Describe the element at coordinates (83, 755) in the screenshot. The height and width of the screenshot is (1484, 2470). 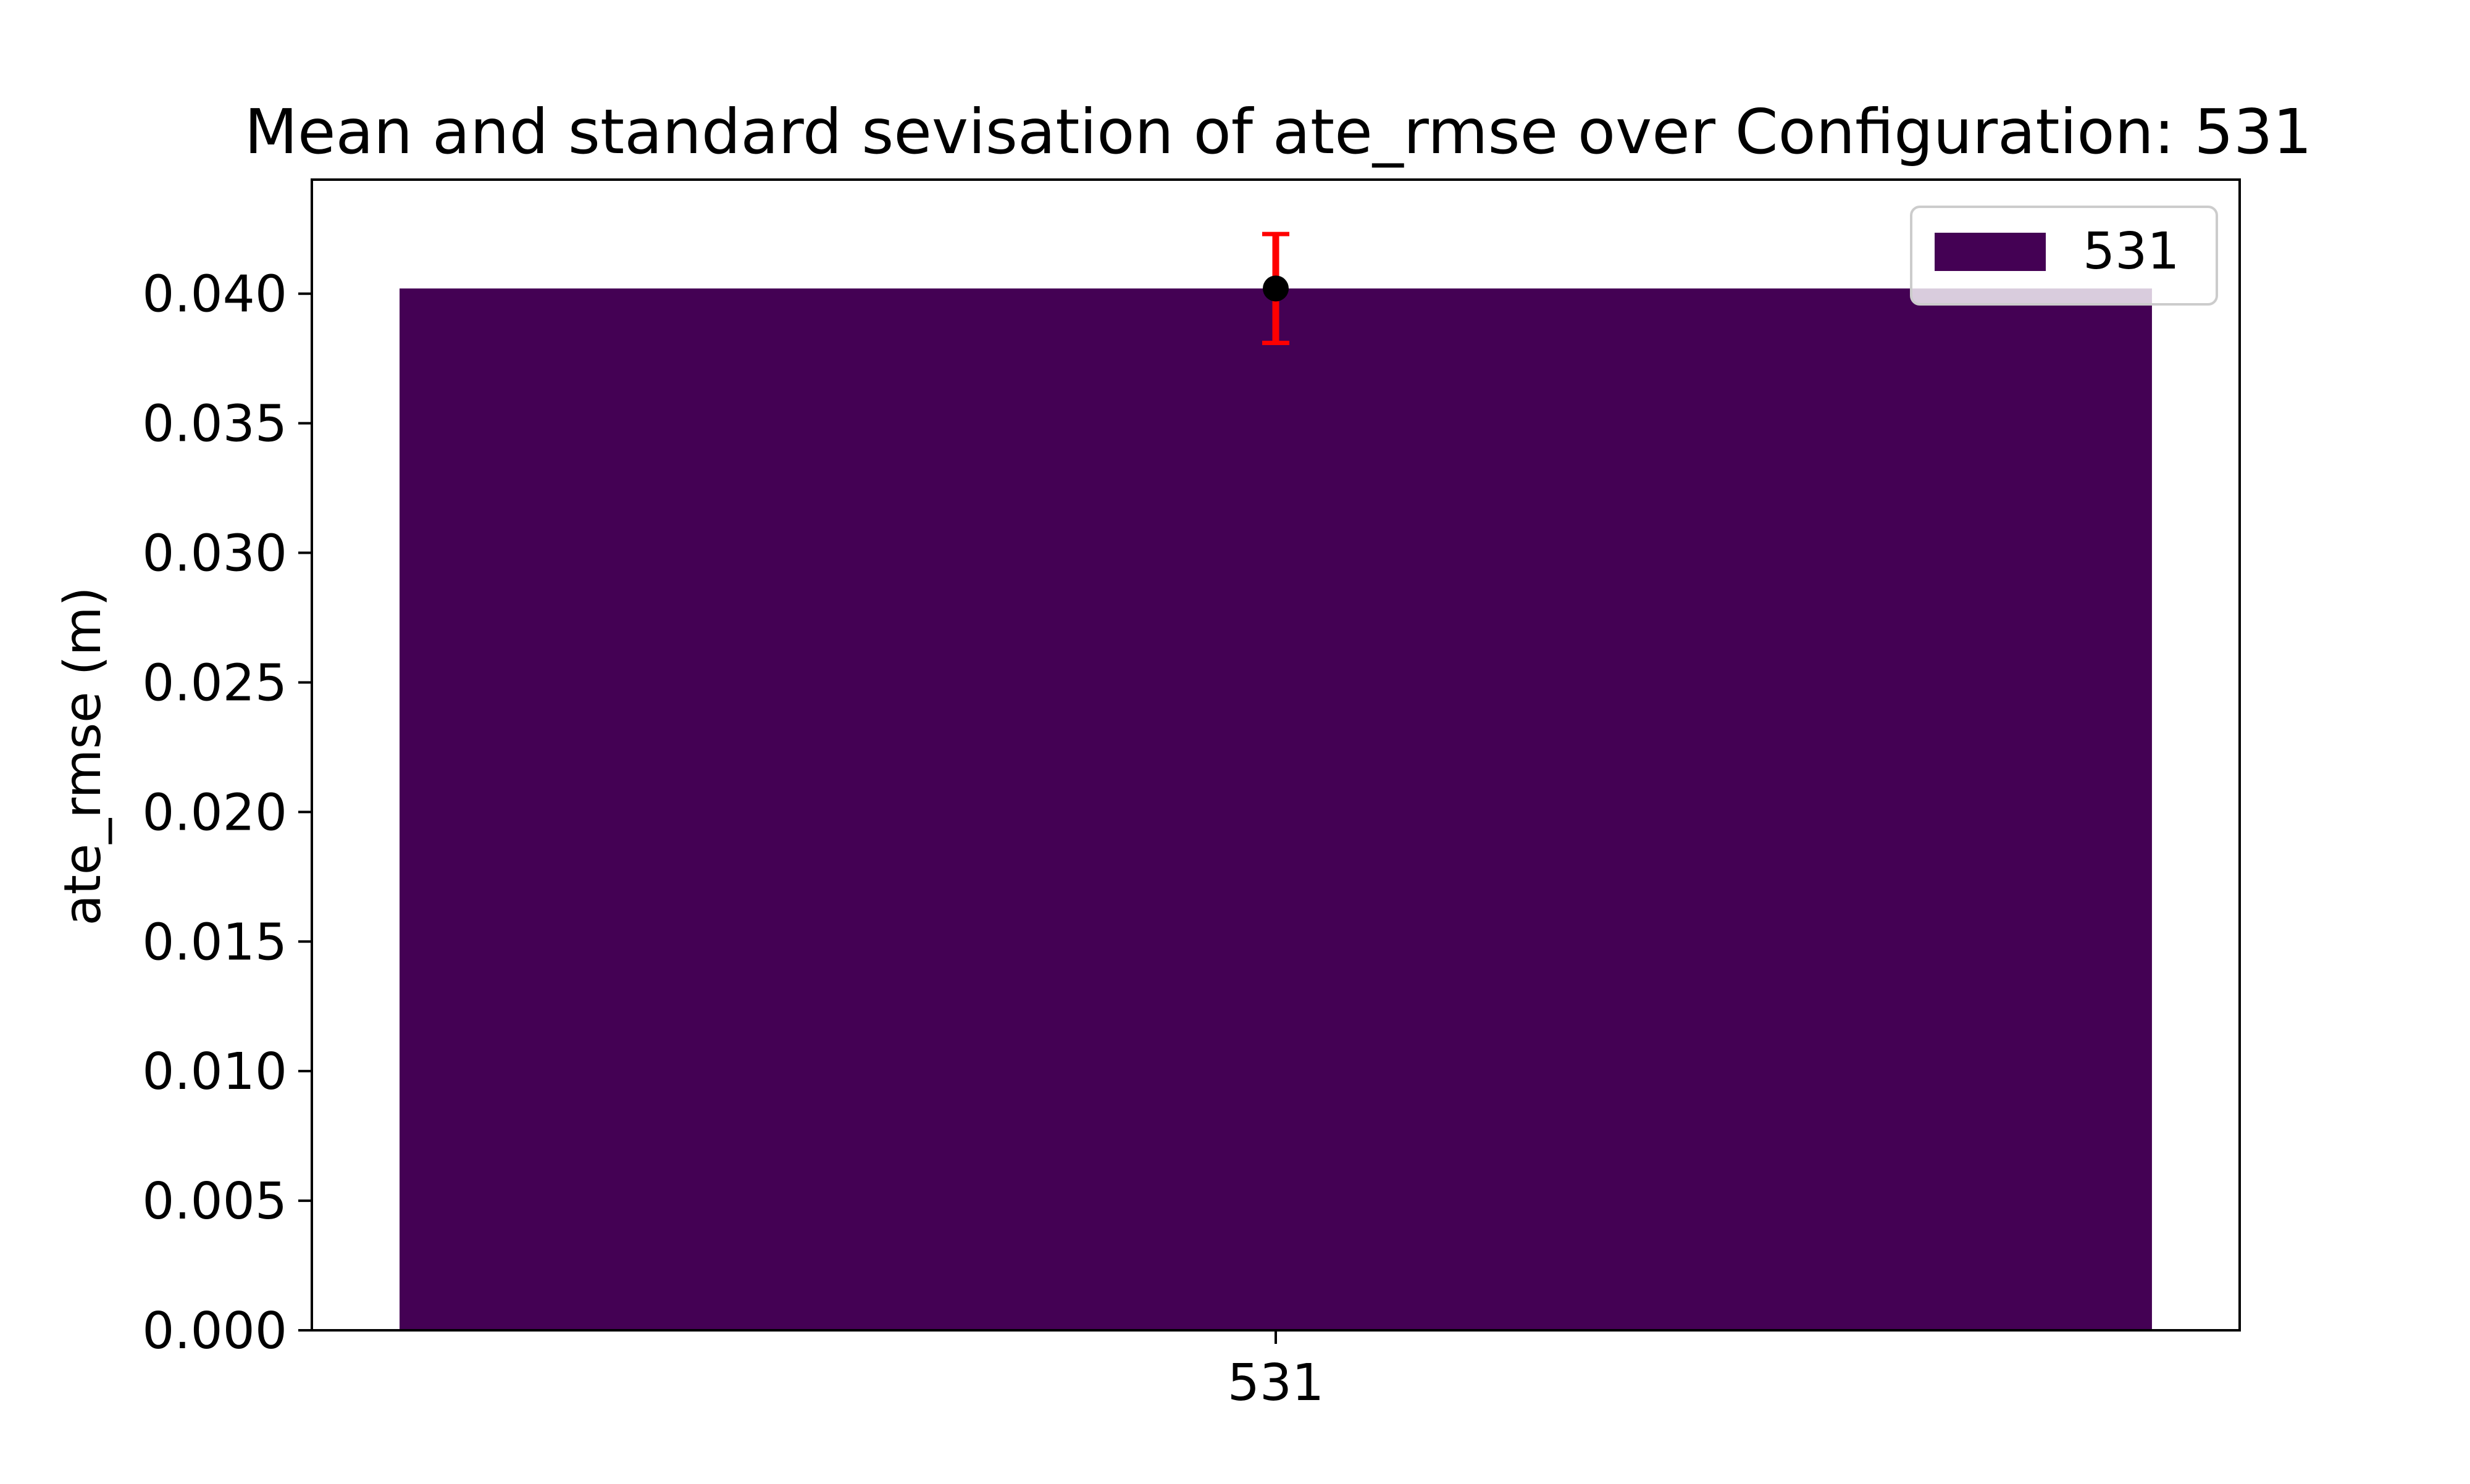
I see `y-axis-label: ate_rmse (m)` at that location.